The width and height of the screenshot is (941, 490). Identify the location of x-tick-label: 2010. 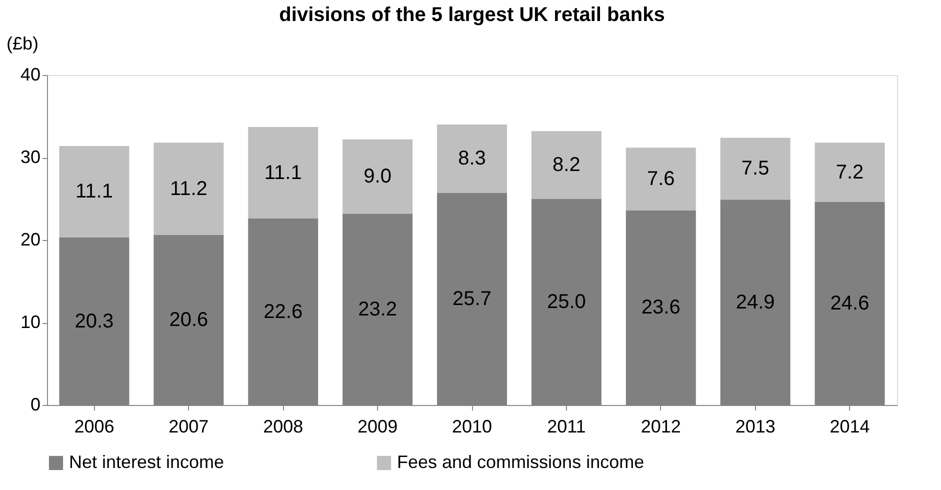
(472, 426).